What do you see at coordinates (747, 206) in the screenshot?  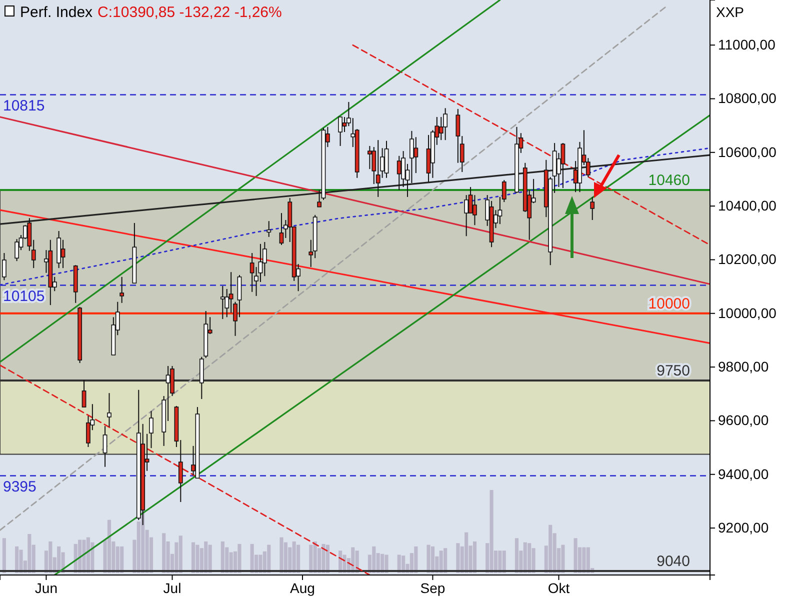 I see `y-tick-label: 10400,00` at bounding box center [747, 206].